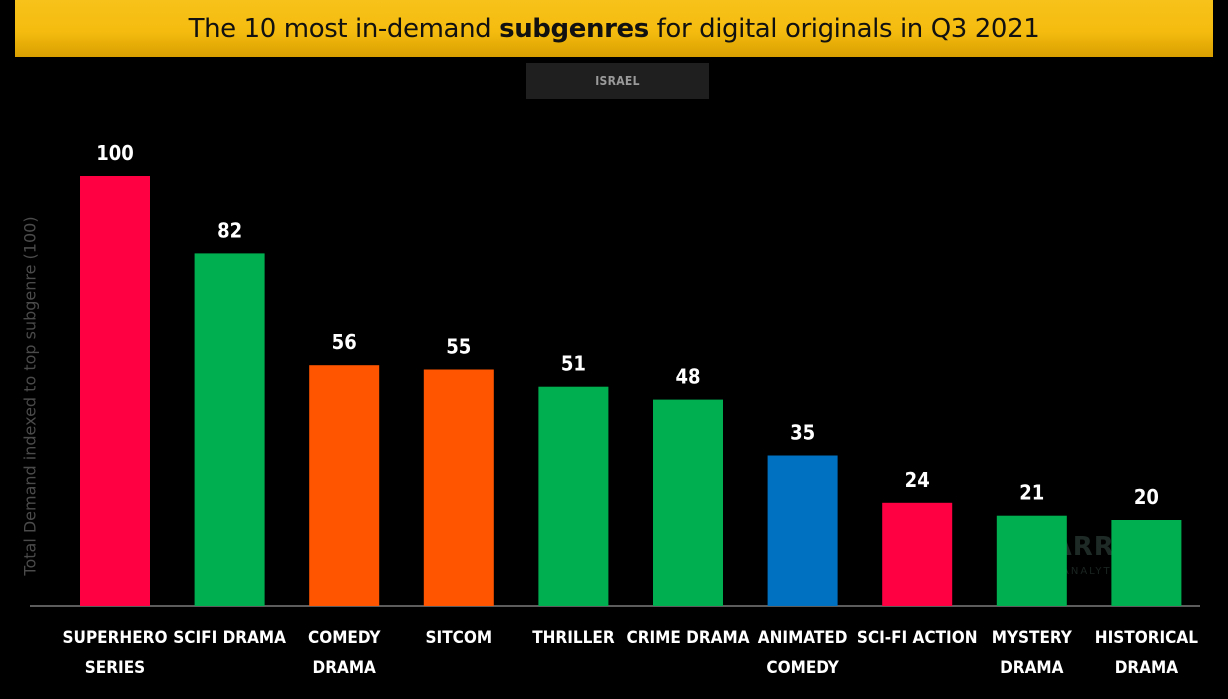 The height and width of the screenshot is (699, 1228). I want to click on category-label-0-line-0: SUPERHERO, so click(115, 638).